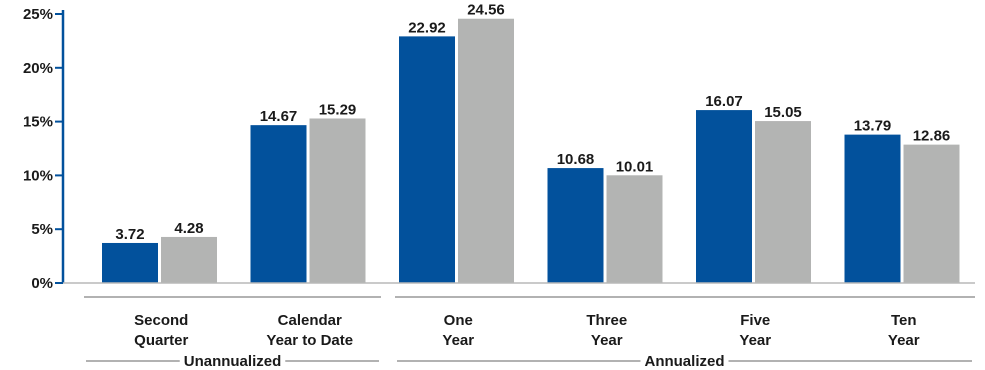 The image size is (985, 370). I want to click on group-label: Unannualized, so click(233, 361).